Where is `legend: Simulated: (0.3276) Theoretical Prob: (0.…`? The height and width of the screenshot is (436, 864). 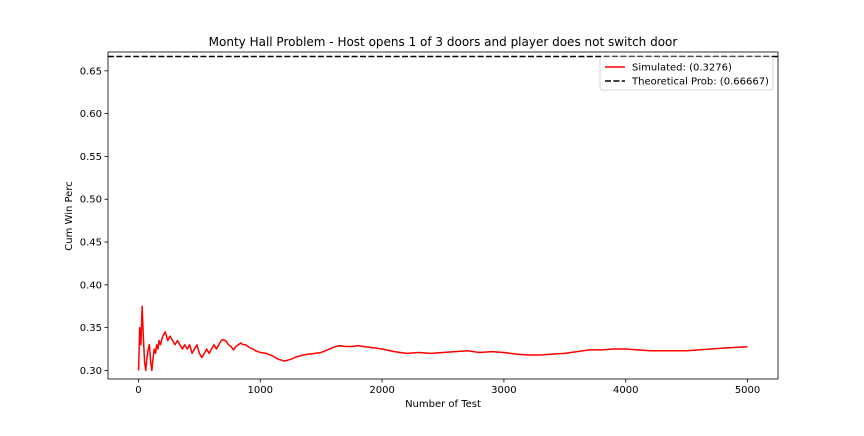
legend: Simulated: (0.3276) Theoretical Prob: (0.… is located at coordinates (686, 73).